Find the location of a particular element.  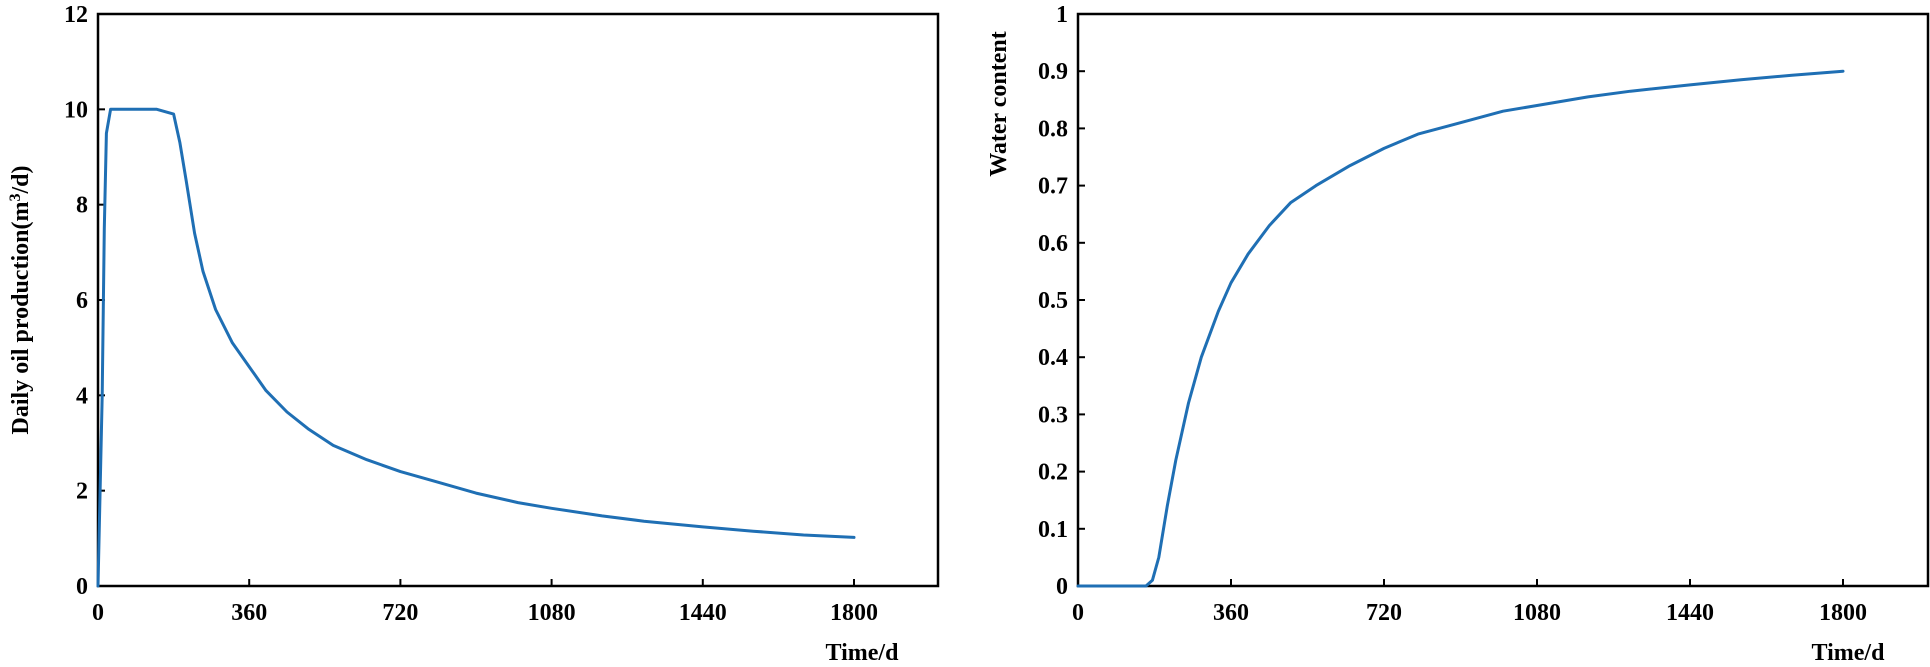

y-tick-label: 0.5 is located at coordinates (1053, 301).